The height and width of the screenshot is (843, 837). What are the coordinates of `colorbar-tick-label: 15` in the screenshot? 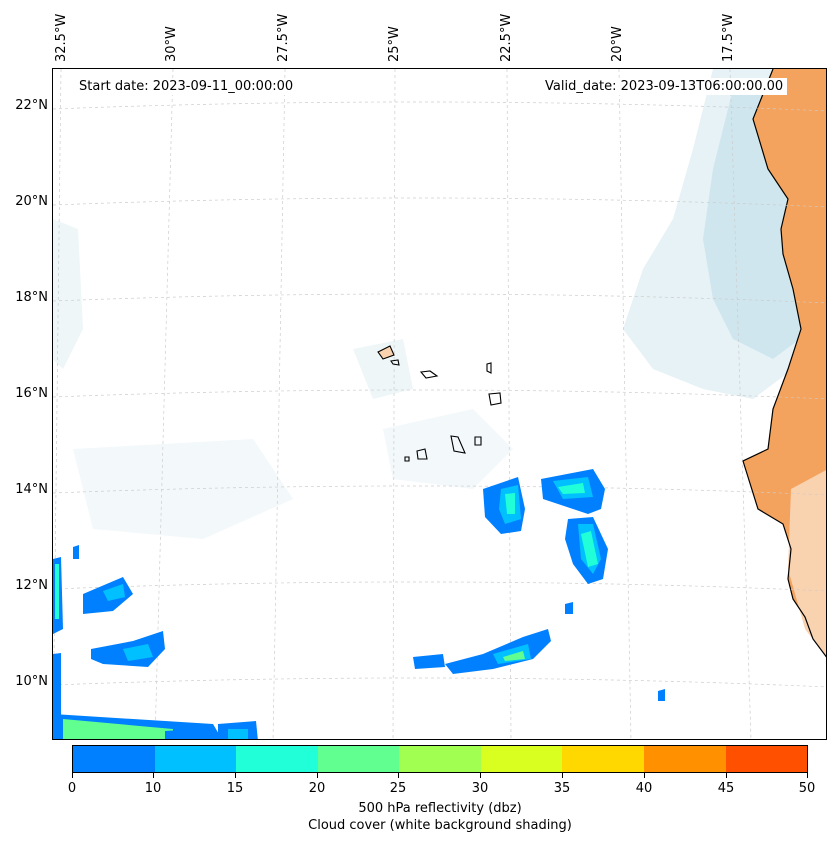 It's located at (235, 788).